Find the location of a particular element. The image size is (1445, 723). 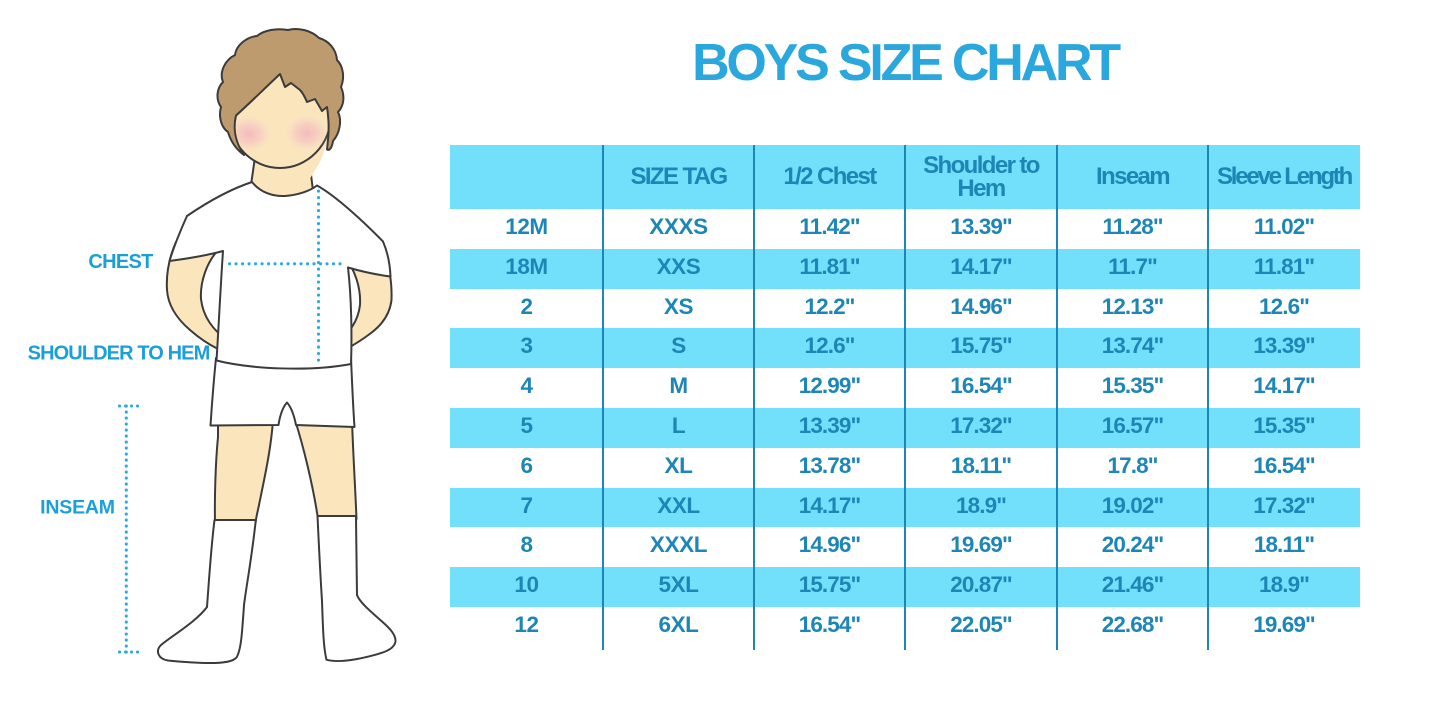

svg-text: INSEAM is located at coordinates (77, 508).